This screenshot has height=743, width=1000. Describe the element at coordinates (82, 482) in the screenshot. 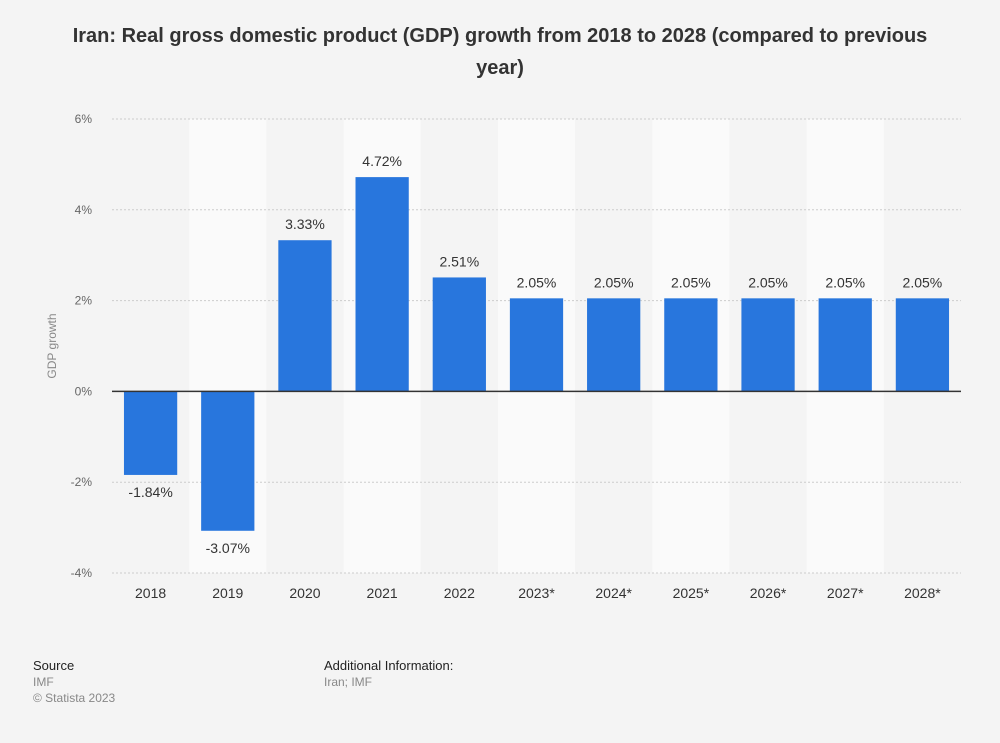

I see `y-tick-label: -2%` at that location.